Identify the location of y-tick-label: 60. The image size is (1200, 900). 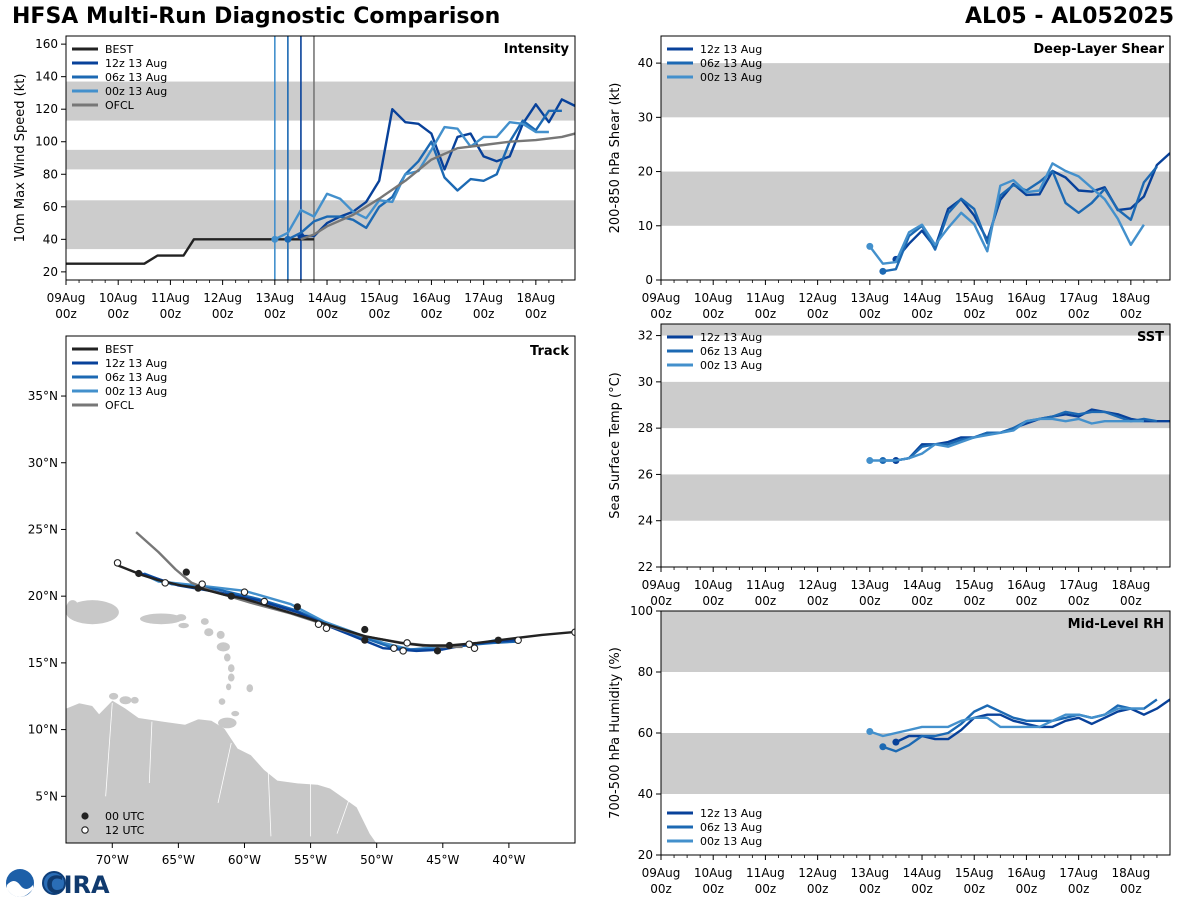
(50, 207).